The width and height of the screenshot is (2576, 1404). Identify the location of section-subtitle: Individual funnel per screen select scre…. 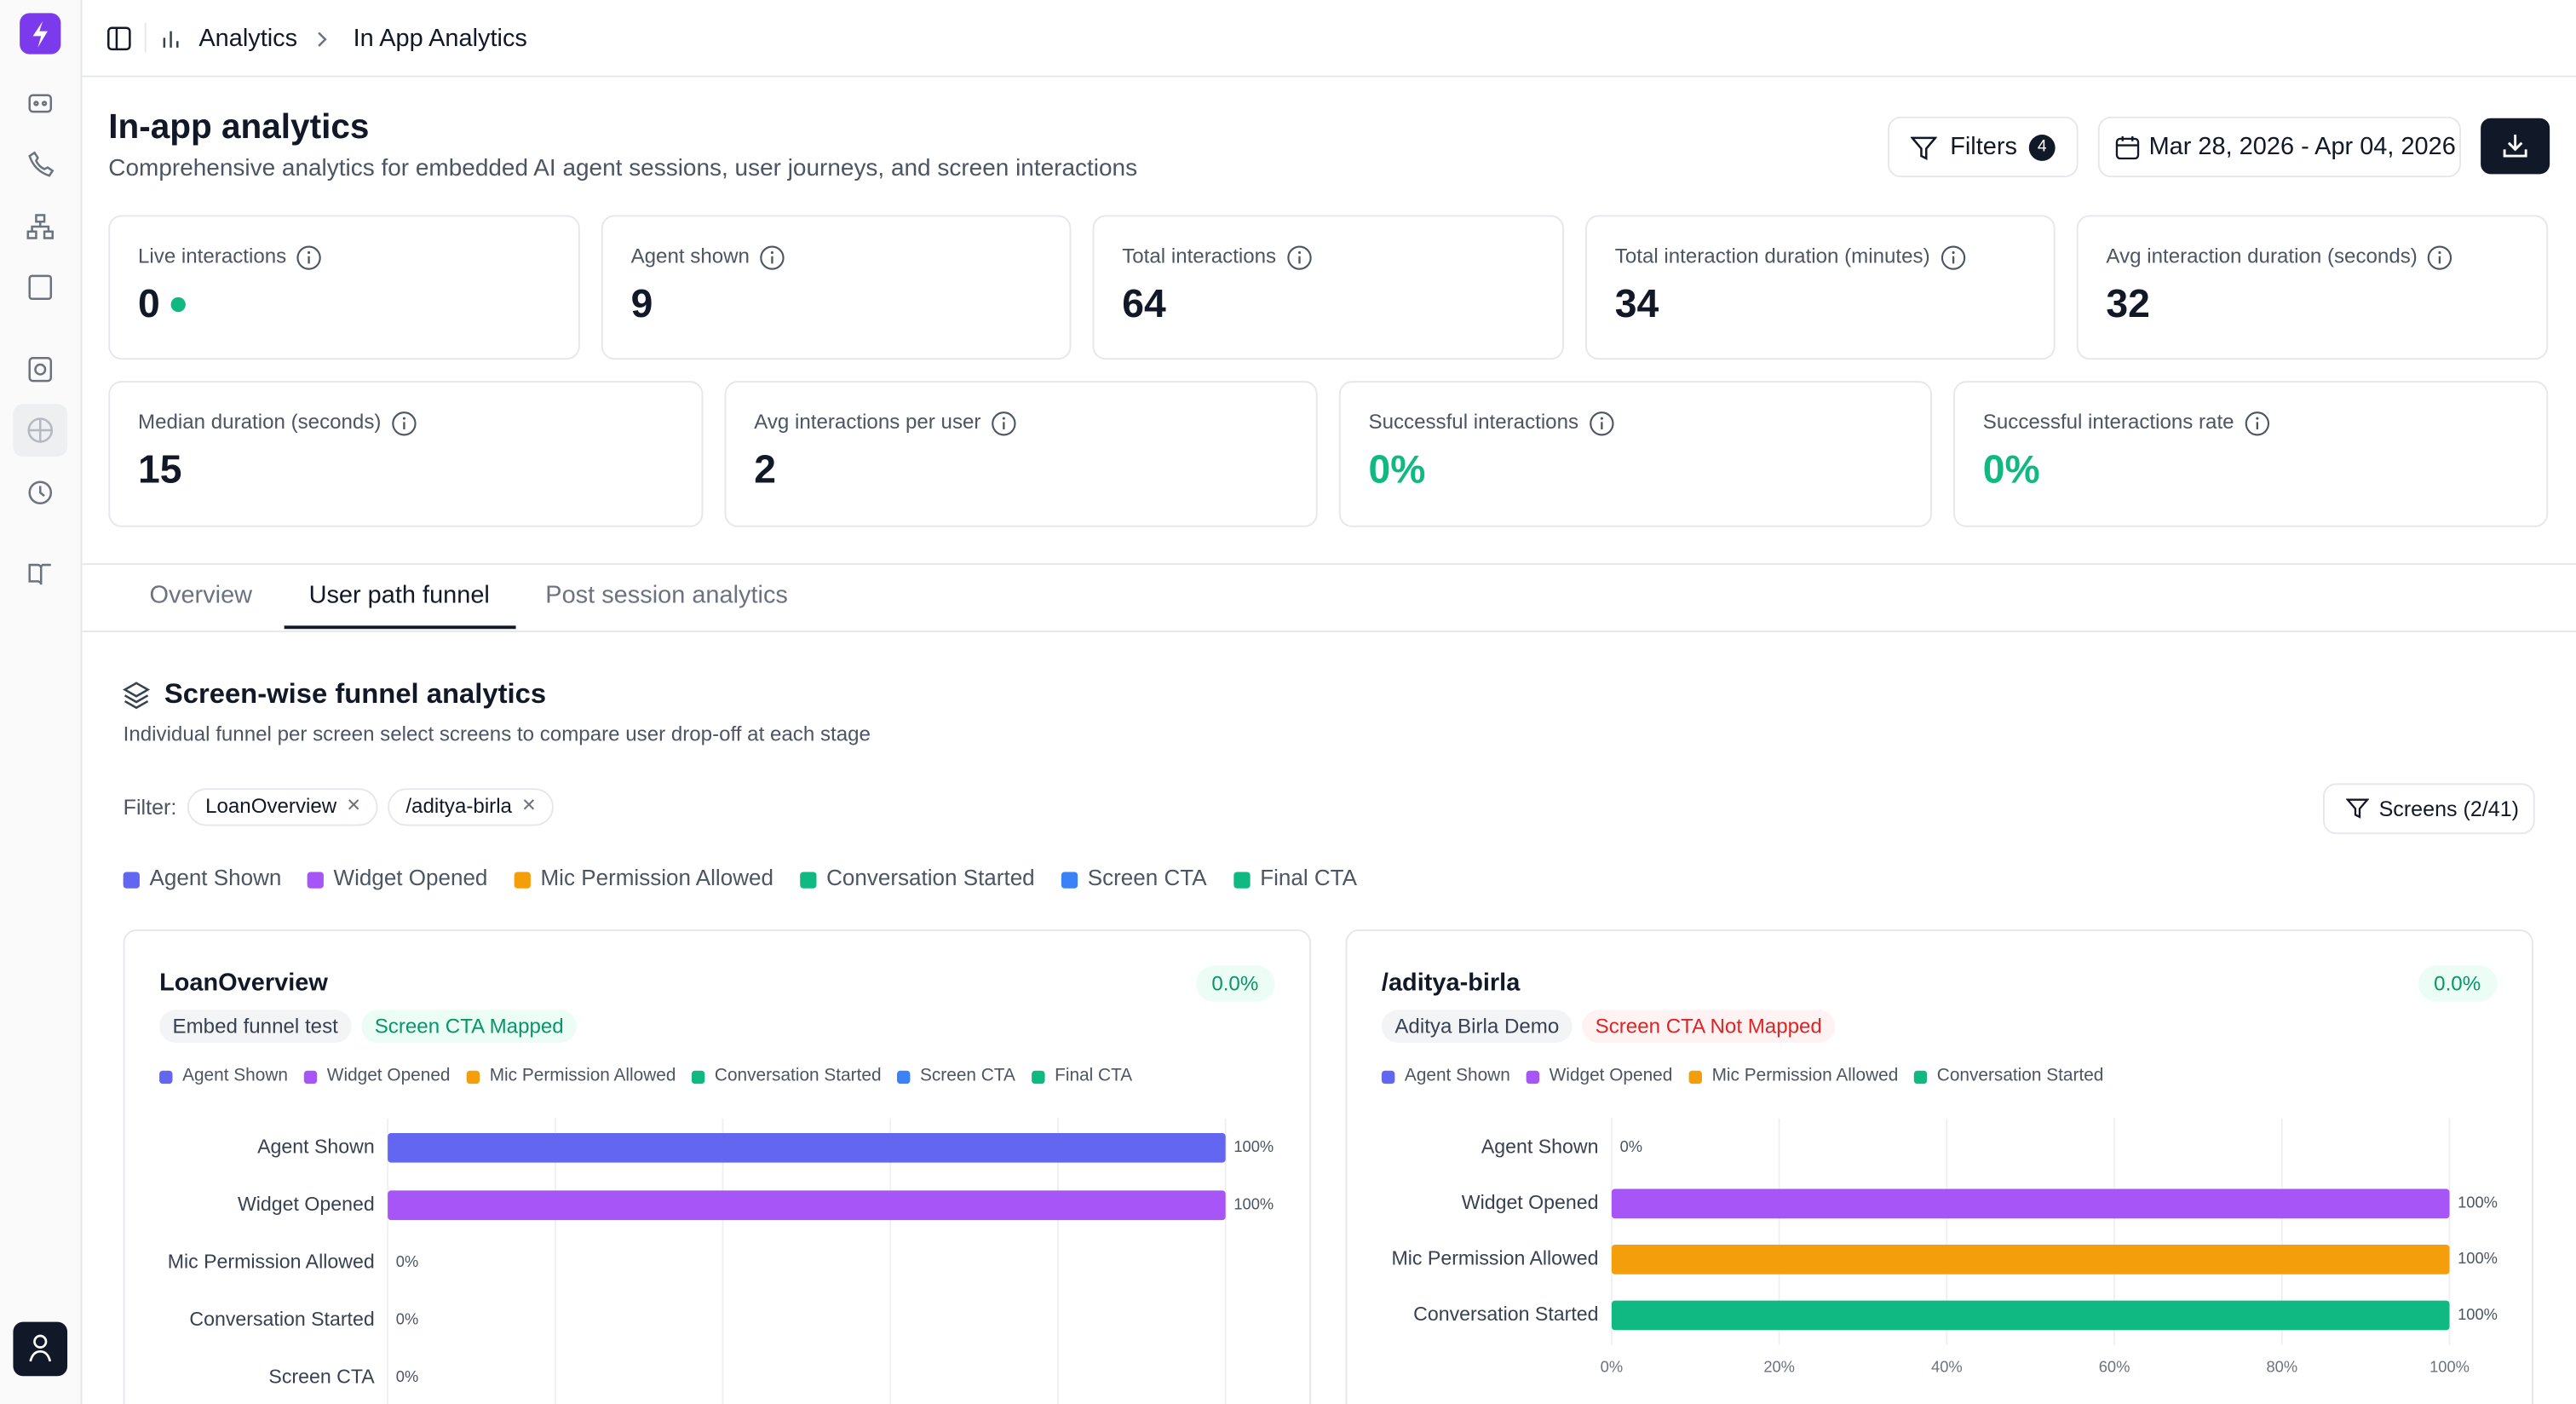
(497, 734).